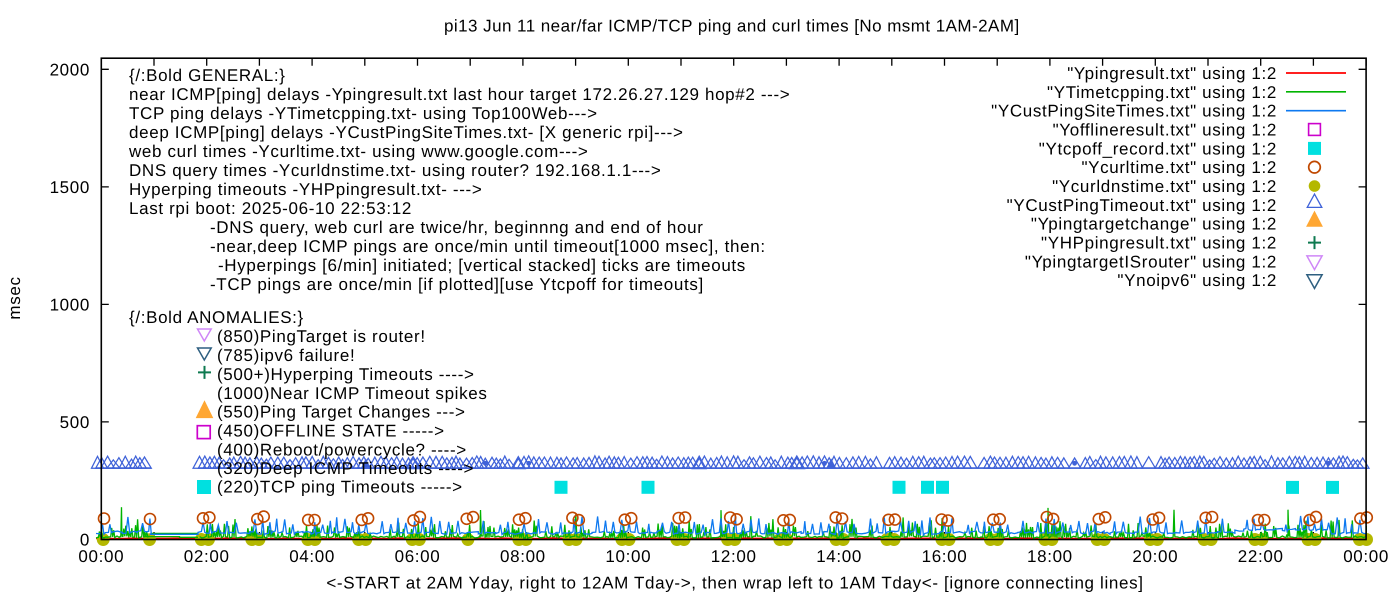 The image size is (1400, 605). What do you see at coordinates (345, 468) in the screenshot?
I see `svg-text: (320)Deep ICMP Timeouts ---->` at bounding box center [345, 468].